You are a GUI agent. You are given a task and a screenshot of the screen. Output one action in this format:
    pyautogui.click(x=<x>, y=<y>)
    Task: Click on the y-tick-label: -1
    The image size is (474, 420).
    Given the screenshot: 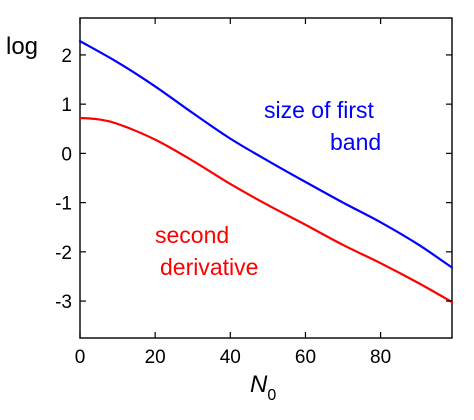 What is the action you would take?
    pyautogui.click(x=63, y=204)
    